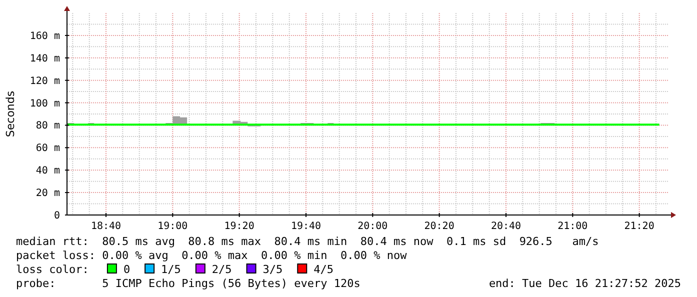  Describe the element at coordinates (45, 81) in the screenshot. I see `y-tick-label: 120 m` at that location.